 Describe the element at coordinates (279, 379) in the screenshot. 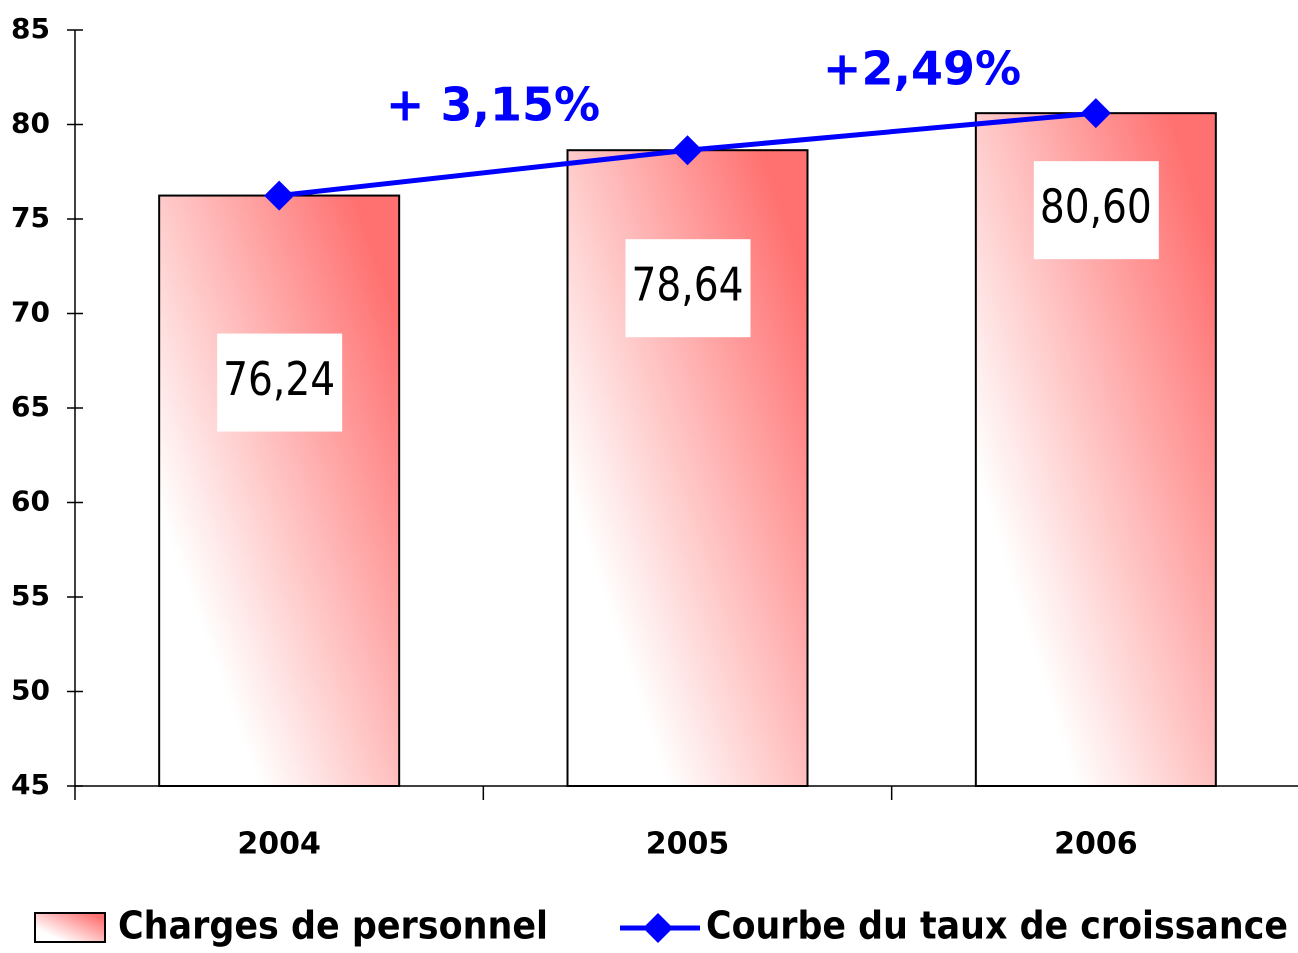

I see `value-label: 76,24` at that location.